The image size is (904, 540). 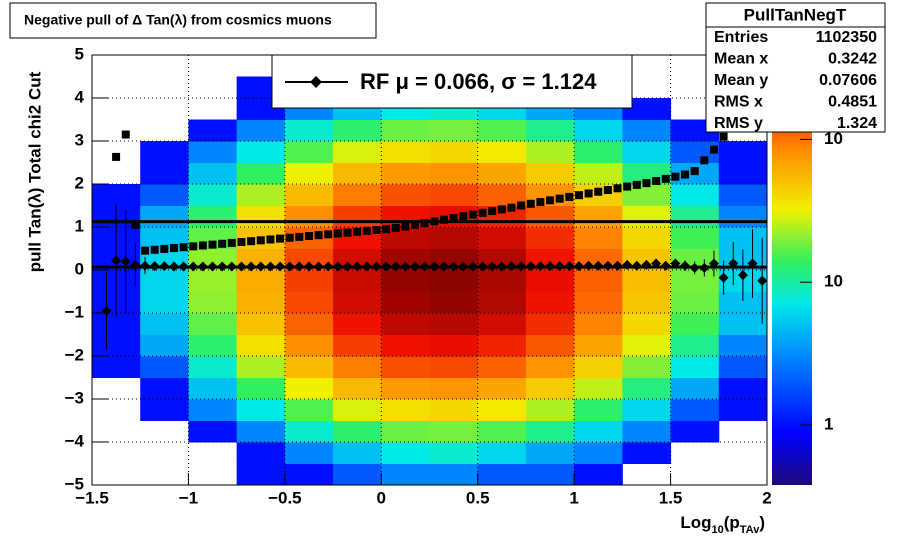 I want to click on stats-value: 0.4851, so click(x=852, y=102).